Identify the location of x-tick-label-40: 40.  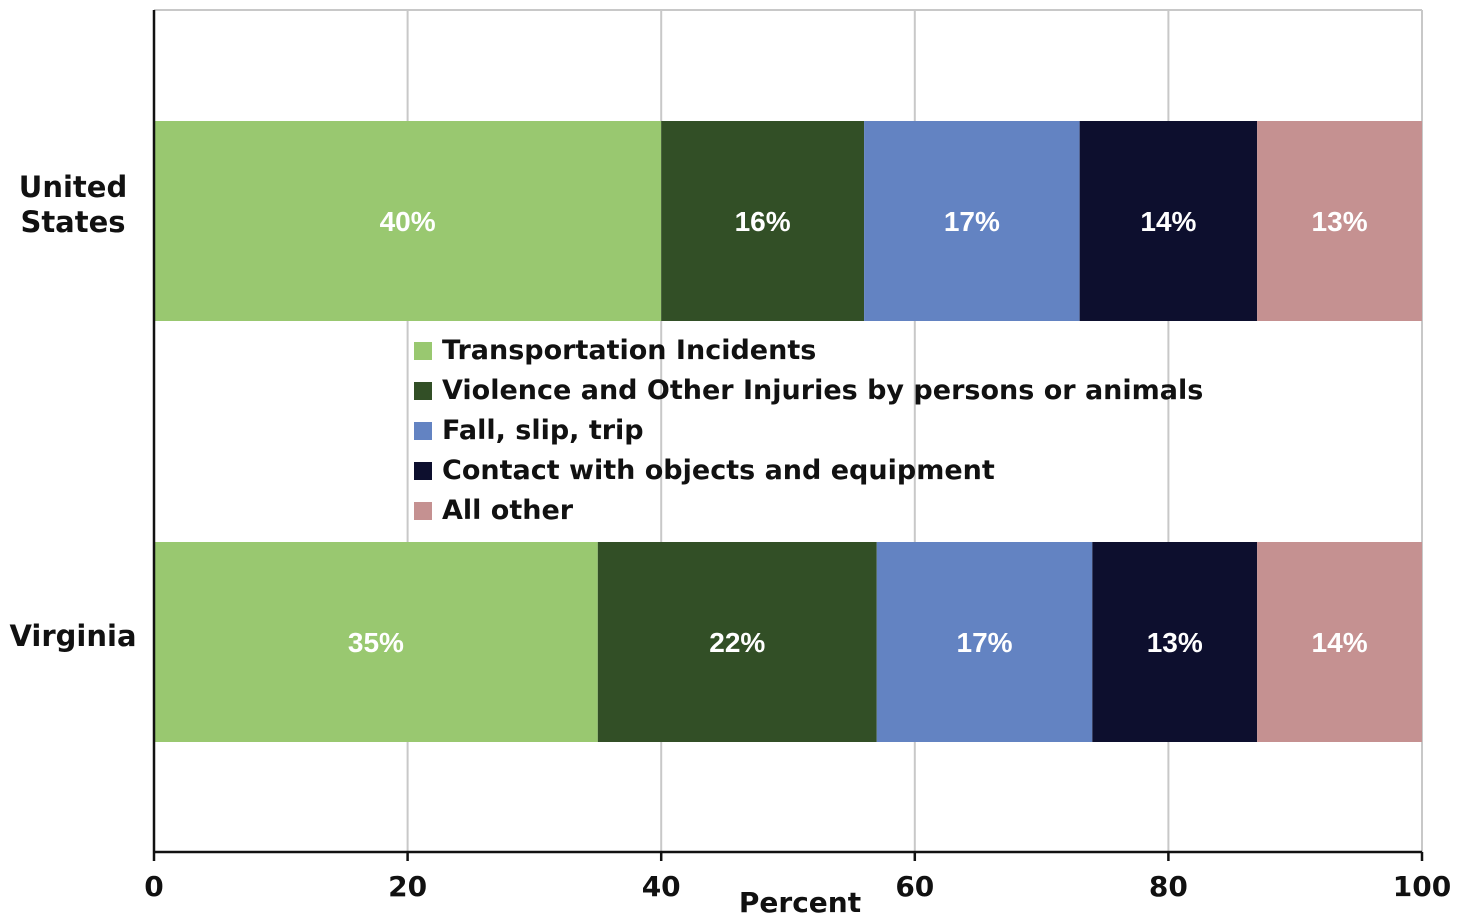
(661, 886).